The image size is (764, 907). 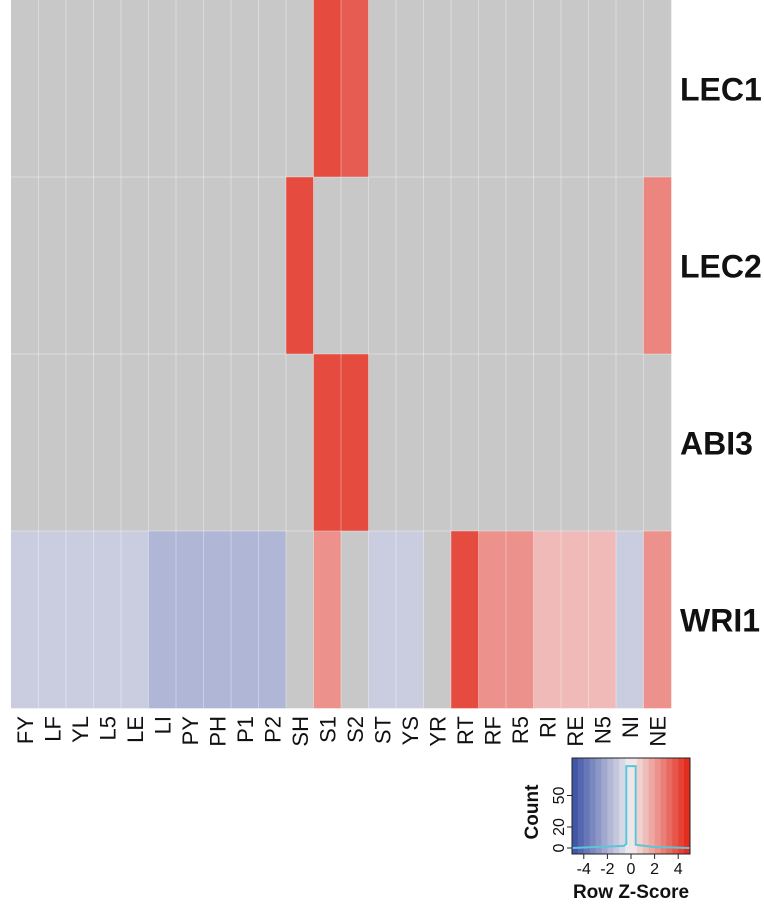 What do you see at coordinates (80, 729) in the screenshot?
I see `column-label: YL` at bounding box center [80, 729].